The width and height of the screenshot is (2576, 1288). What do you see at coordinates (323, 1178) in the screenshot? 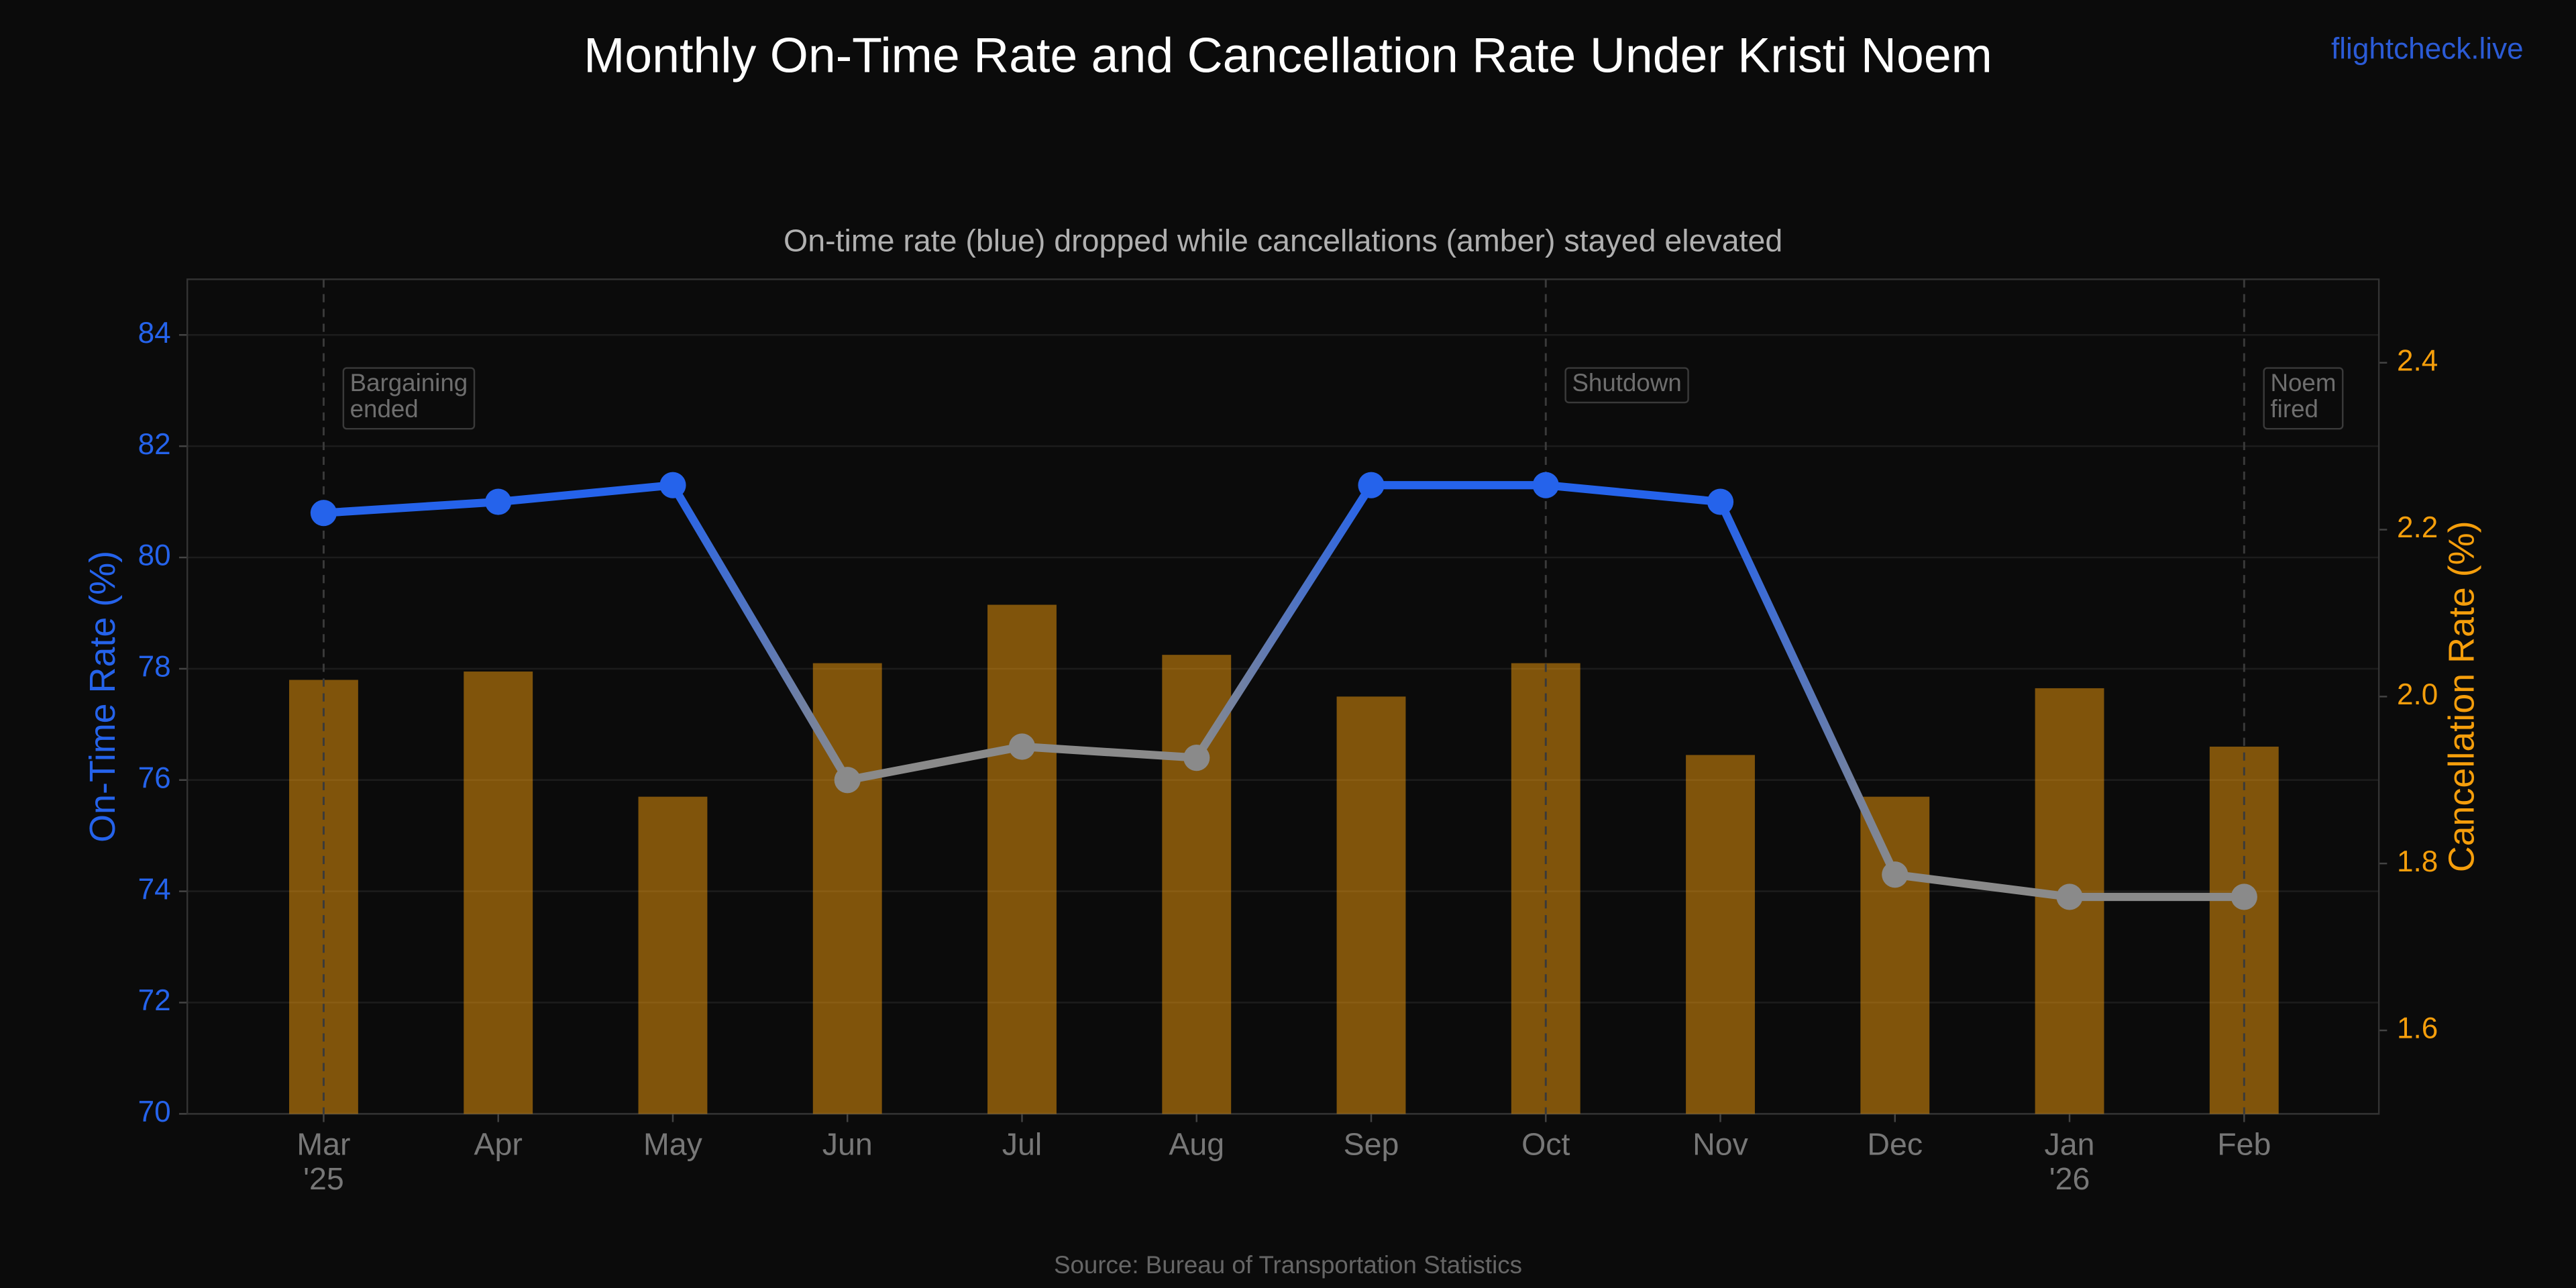
I see `x-year-label: '25` at bounding box center [323, 1178].